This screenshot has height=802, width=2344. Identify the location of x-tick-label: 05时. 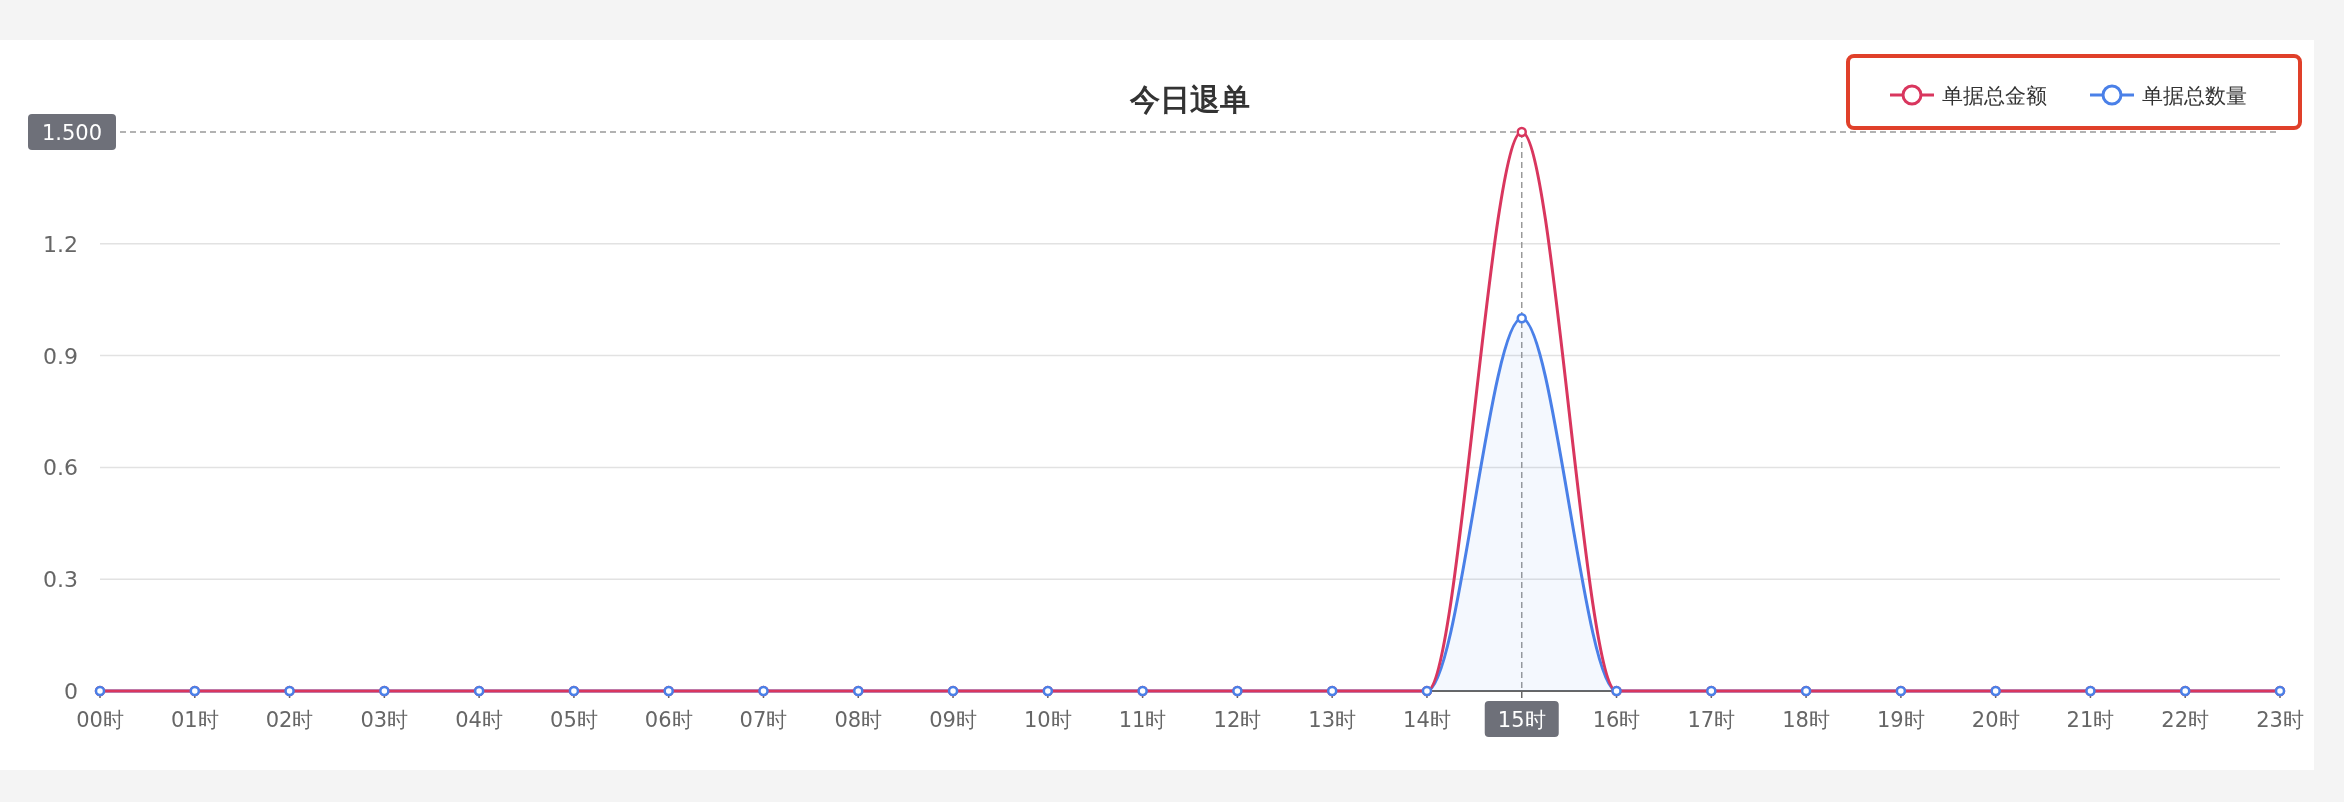
(574, 720).